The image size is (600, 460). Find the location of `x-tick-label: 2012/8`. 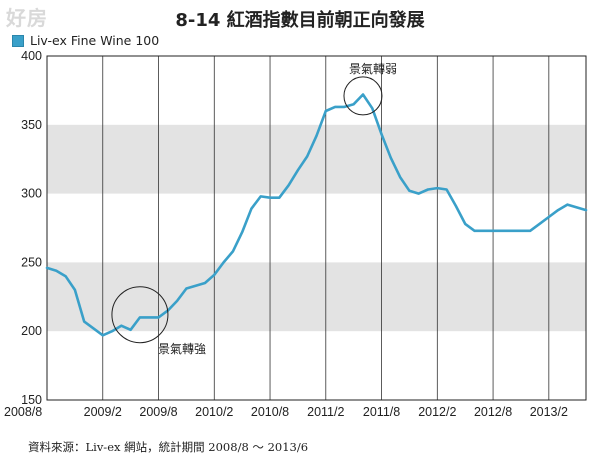

x-tick-label: 2012/8 is located at coordinates (493, 412).